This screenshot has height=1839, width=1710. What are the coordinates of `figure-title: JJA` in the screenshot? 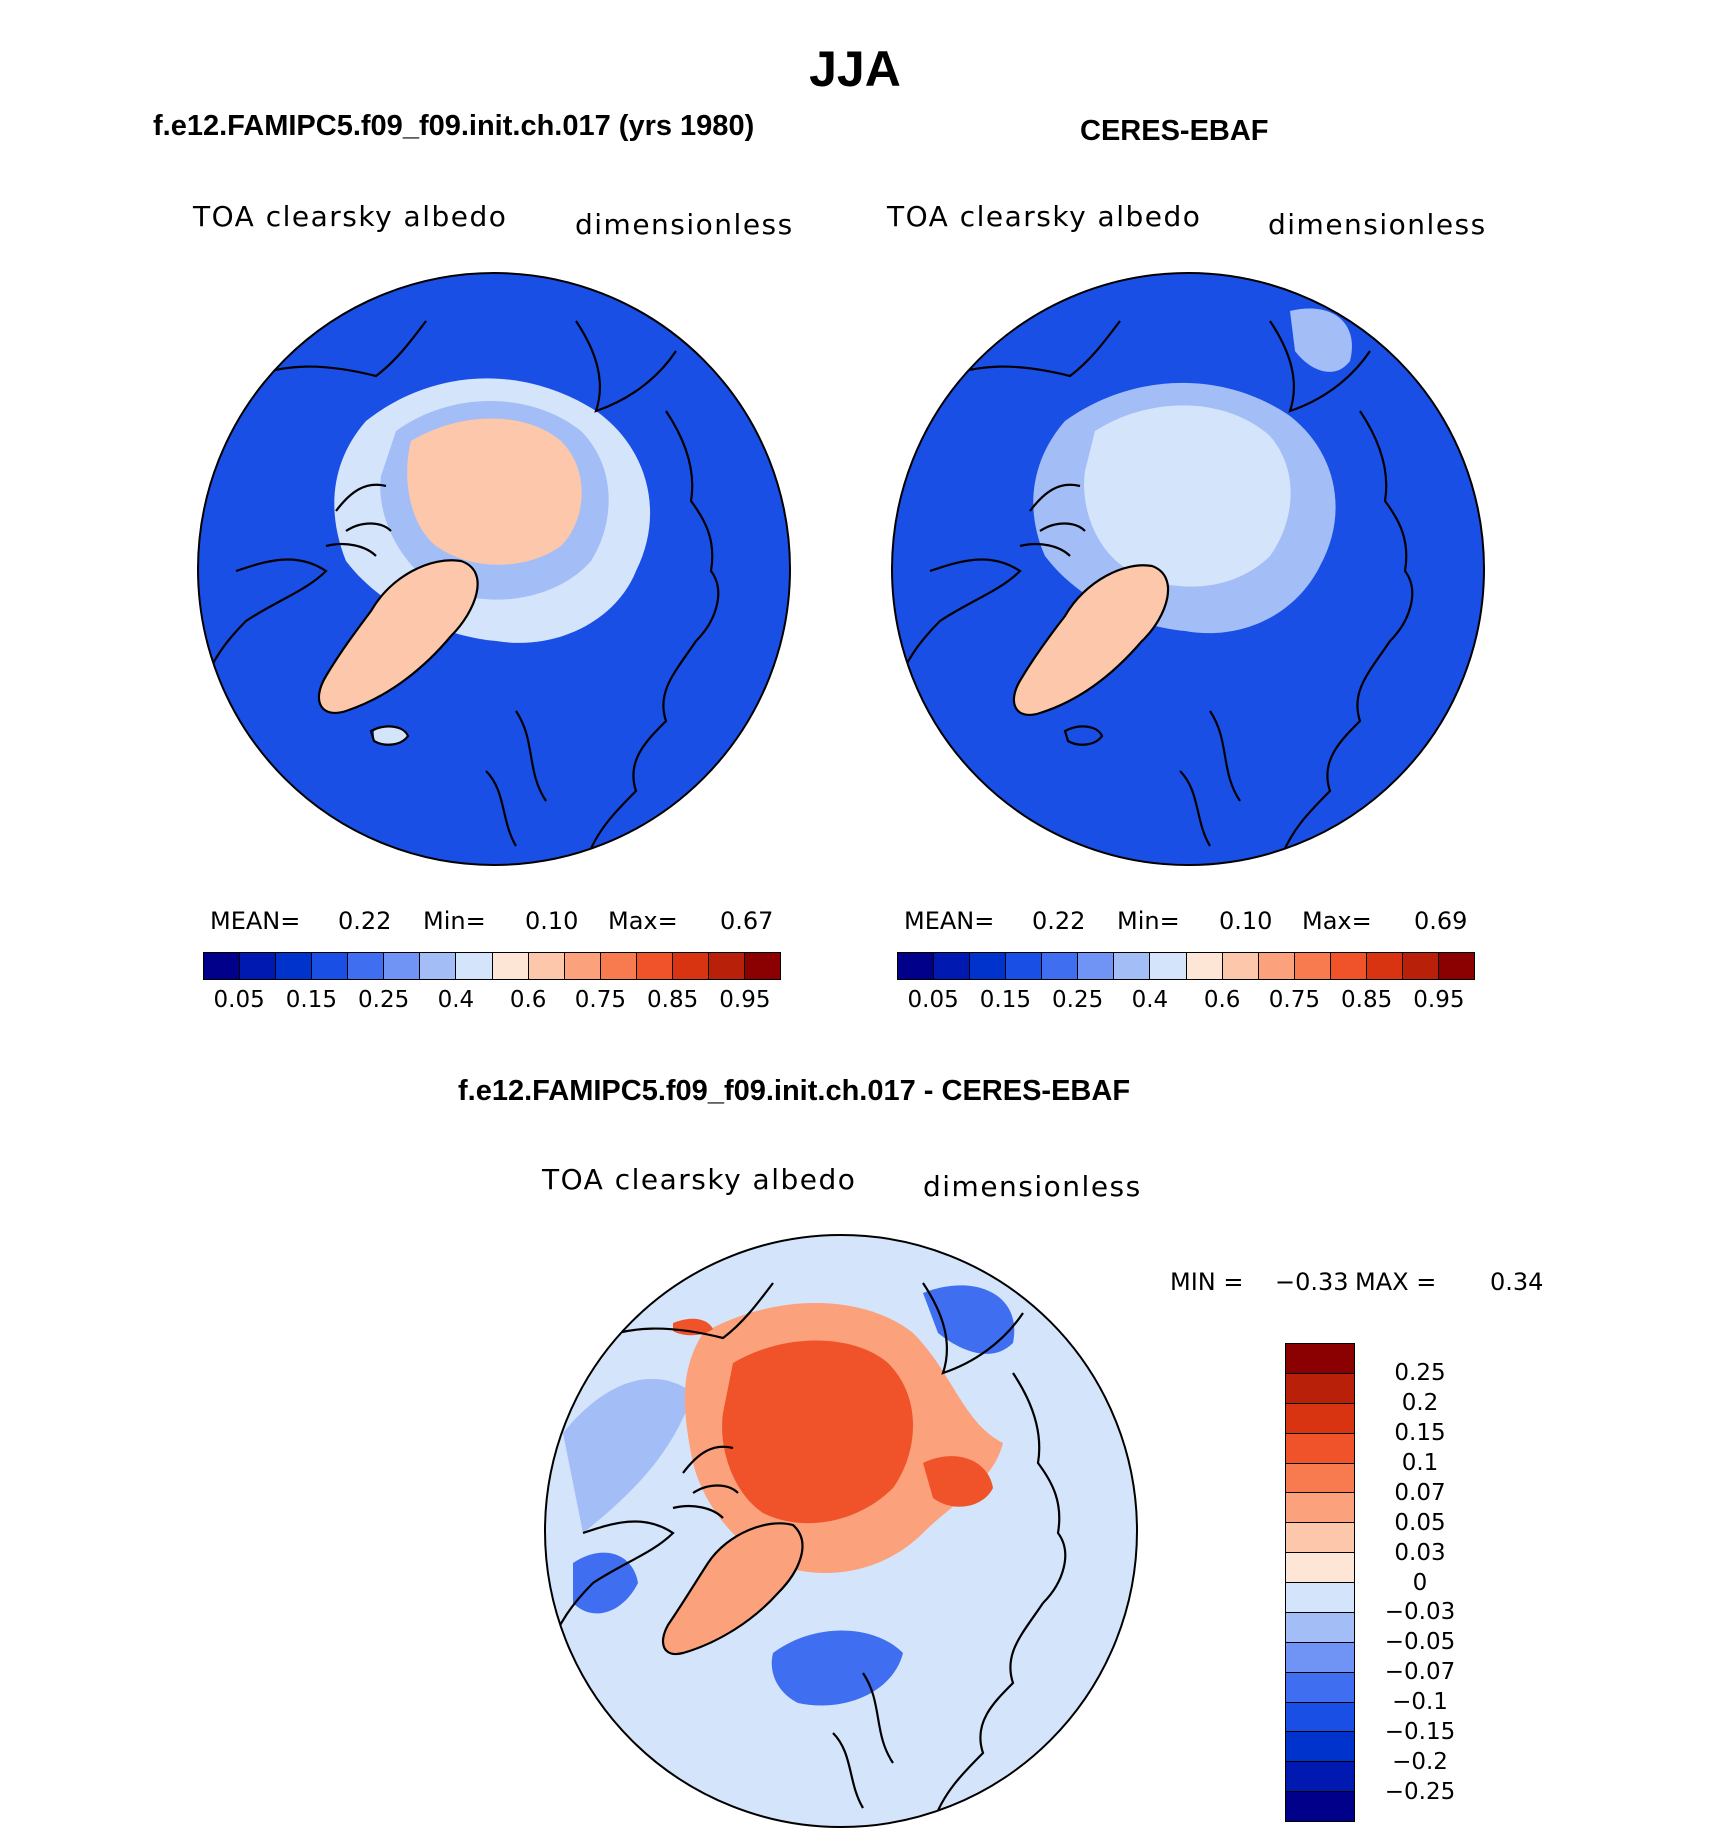 It's located at (855, 69).